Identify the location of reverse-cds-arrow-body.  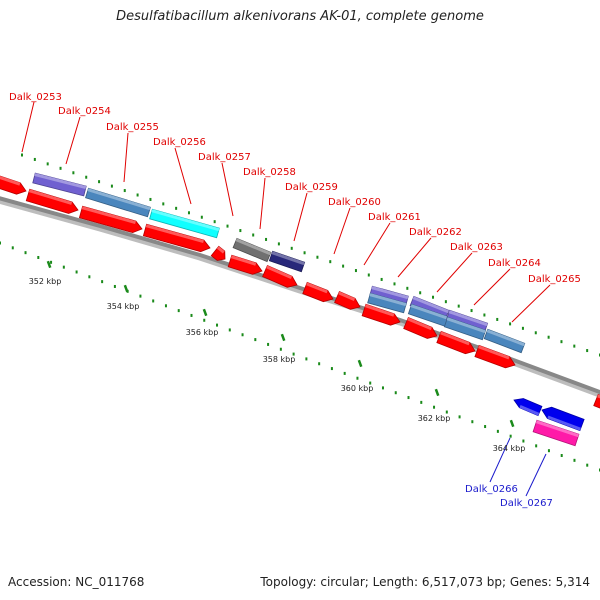
(563, 419).